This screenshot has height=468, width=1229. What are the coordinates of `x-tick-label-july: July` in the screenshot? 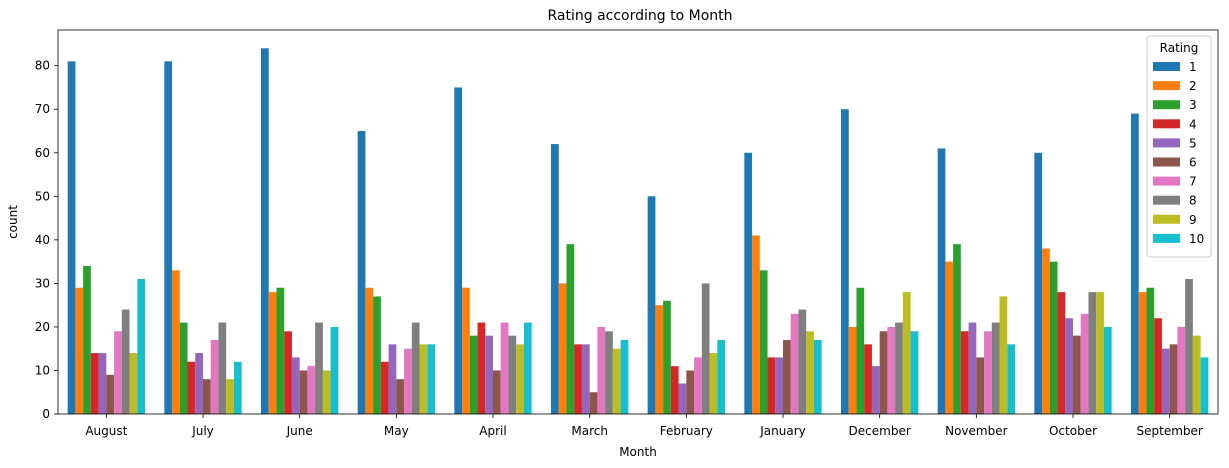 It's located at (202, 431).